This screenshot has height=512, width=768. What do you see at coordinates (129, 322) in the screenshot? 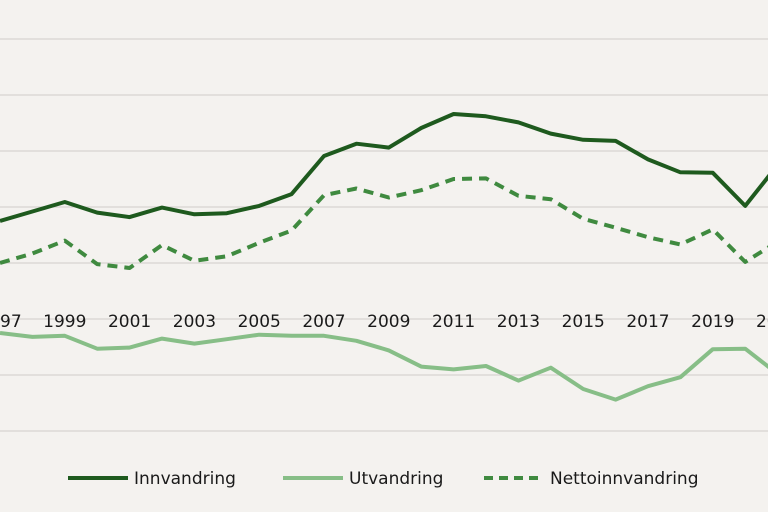
I see `x-tick-label: 2001` at bounding box center [129, 322].